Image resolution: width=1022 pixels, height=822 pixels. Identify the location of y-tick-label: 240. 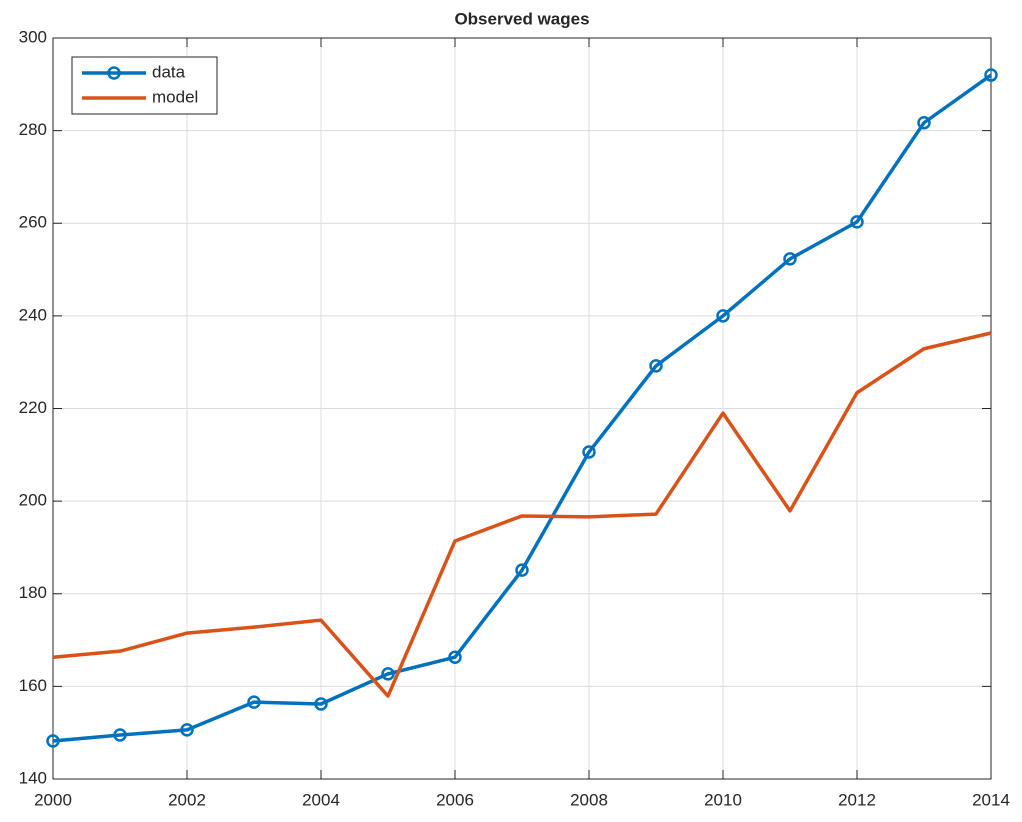
(33, 314).